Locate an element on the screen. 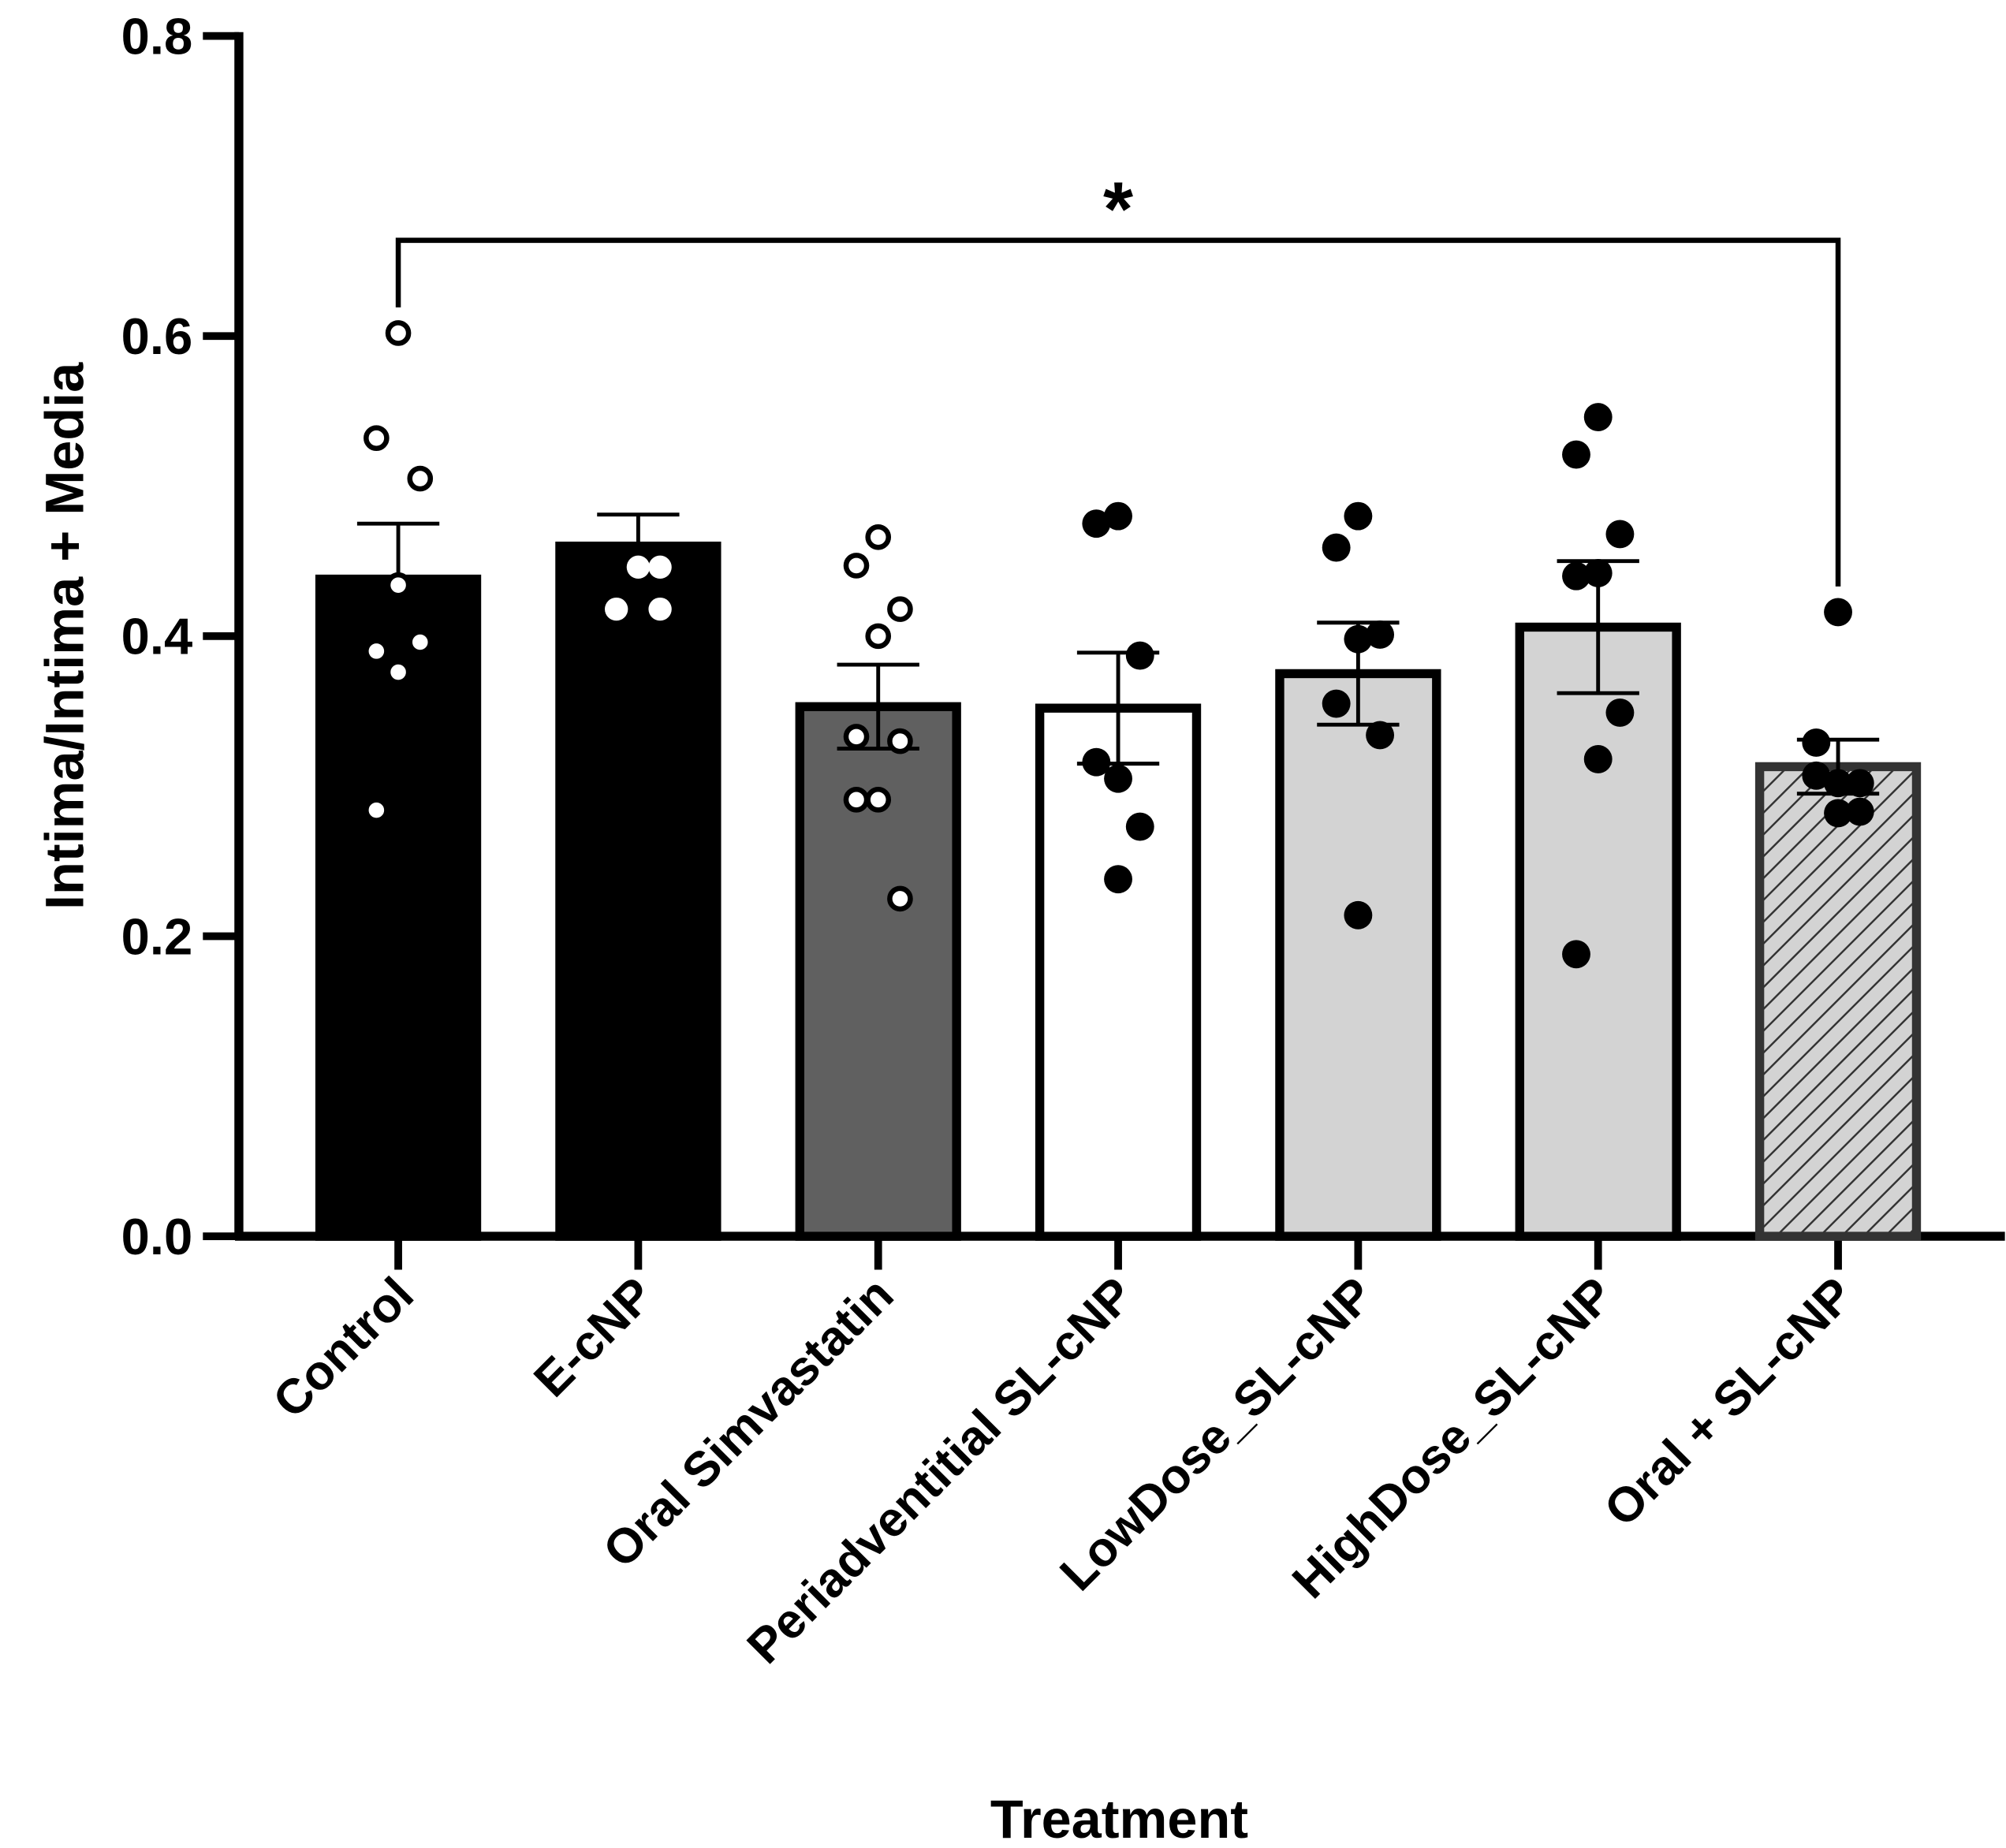  x-tick-label: E-cNP is located at coordinates (594, 1337).